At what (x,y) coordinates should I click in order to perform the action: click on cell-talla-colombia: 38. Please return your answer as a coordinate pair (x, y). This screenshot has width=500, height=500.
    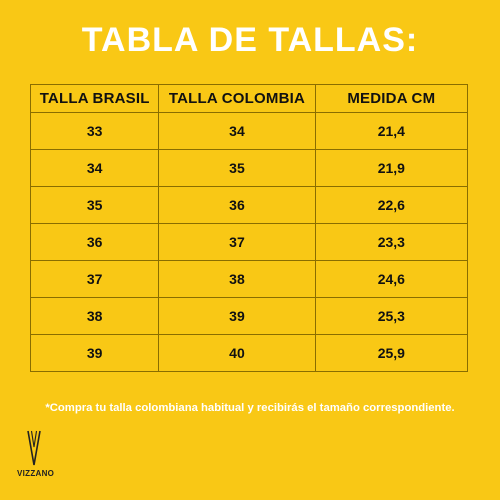
    Looking at the image, I should click on (237, 279).